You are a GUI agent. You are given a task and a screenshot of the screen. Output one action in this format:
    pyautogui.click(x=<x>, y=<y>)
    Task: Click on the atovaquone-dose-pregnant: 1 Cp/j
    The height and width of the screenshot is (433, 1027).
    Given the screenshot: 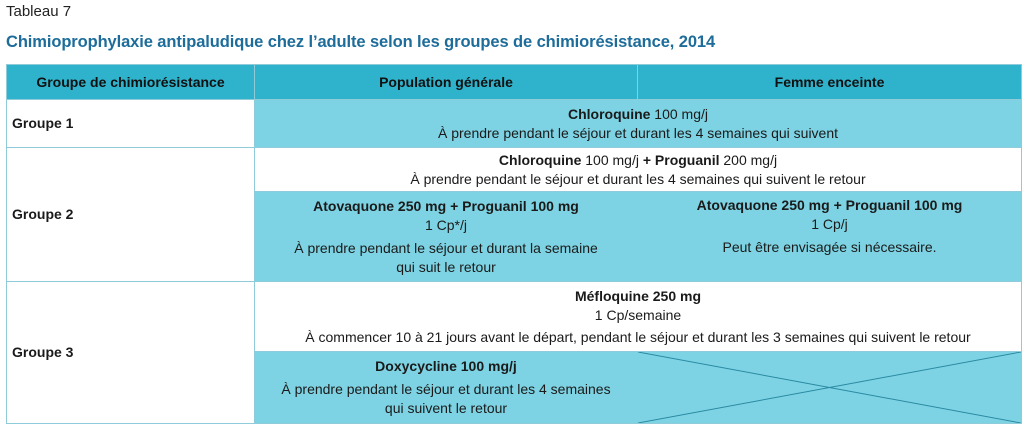 What is the action you would take?
    pyautogui.click(x=829, y=224)
    